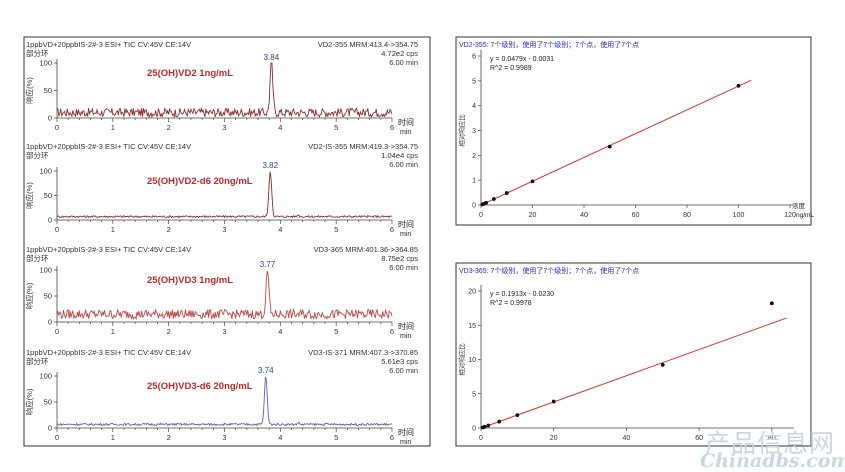 This screenshot has height=472, width=845. Describe the element at coordinates (266, 370) in the screenshot. I see `chromatogram-peak-label: 3.74` at that location.